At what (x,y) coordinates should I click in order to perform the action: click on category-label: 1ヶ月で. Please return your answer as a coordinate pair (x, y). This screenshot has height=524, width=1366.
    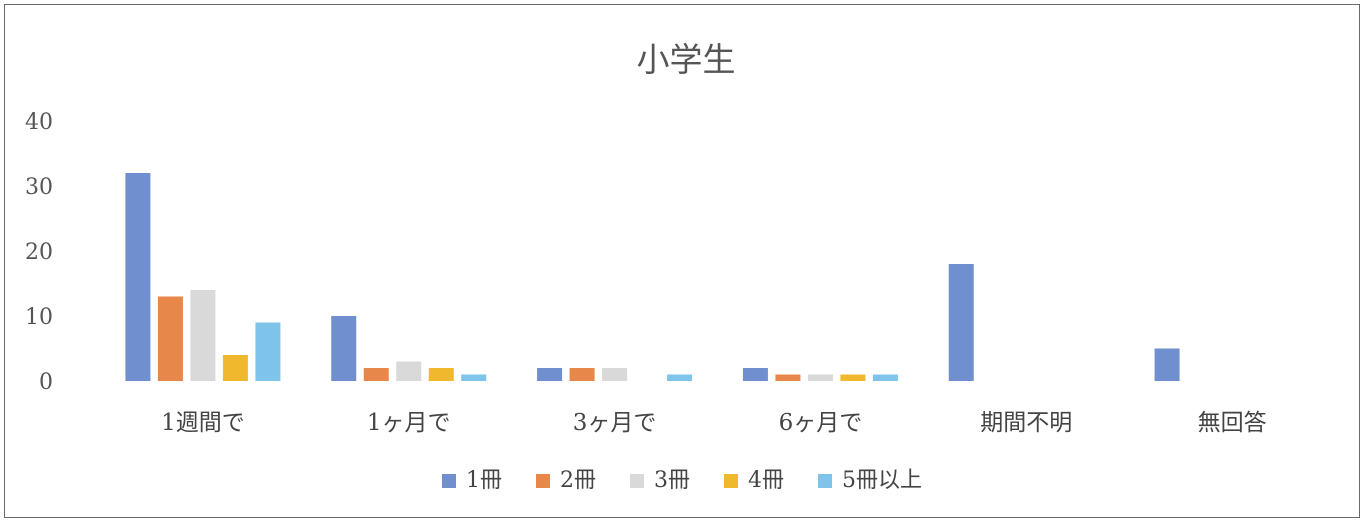
    Looking at the image, I should click on (409, 423).